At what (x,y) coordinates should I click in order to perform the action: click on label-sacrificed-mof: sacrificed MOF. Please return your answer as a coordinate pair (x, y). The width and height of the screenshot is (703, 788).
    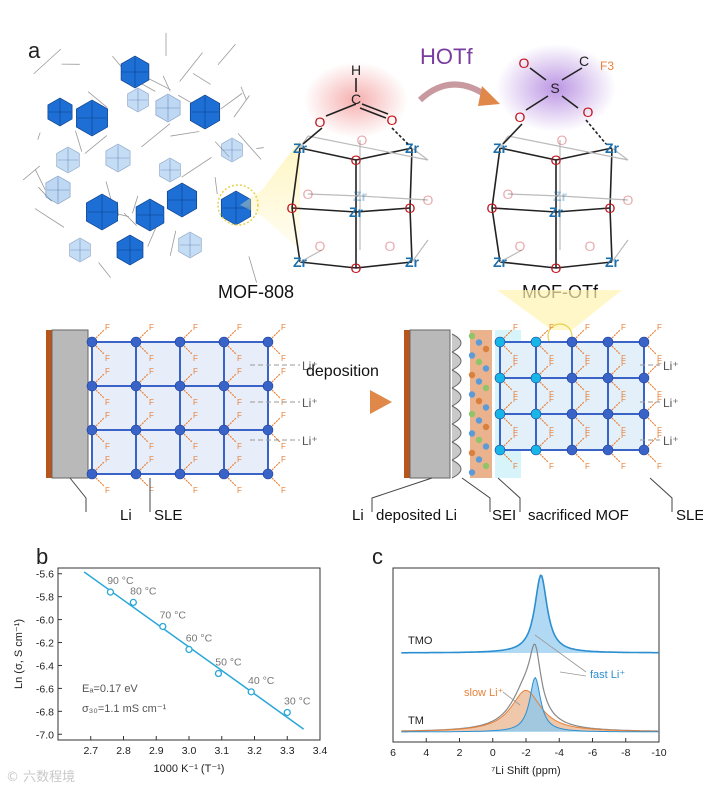
    Looking at the image, I should click on (578, 515).